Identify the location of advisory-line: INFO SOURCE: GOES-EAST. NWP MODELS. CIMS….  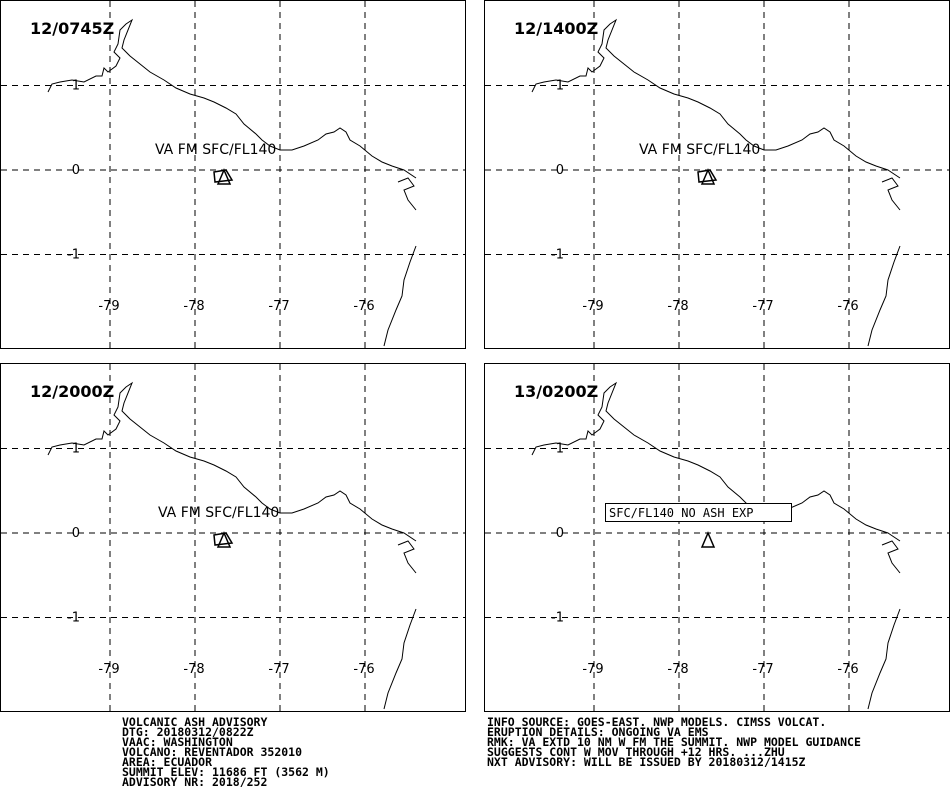
(656, 722).